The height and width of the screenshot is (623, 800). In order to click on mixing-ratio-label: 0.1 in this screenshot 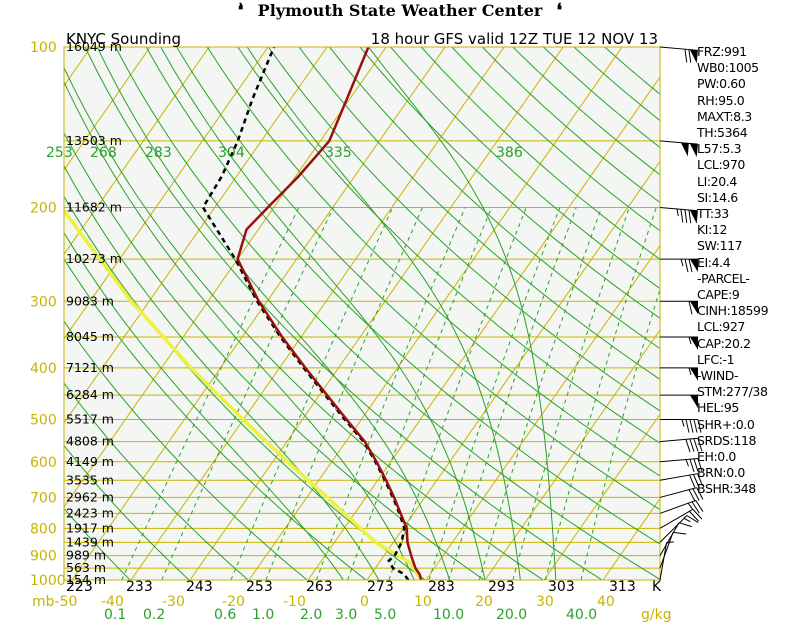, I will do `click(115, 615)`.